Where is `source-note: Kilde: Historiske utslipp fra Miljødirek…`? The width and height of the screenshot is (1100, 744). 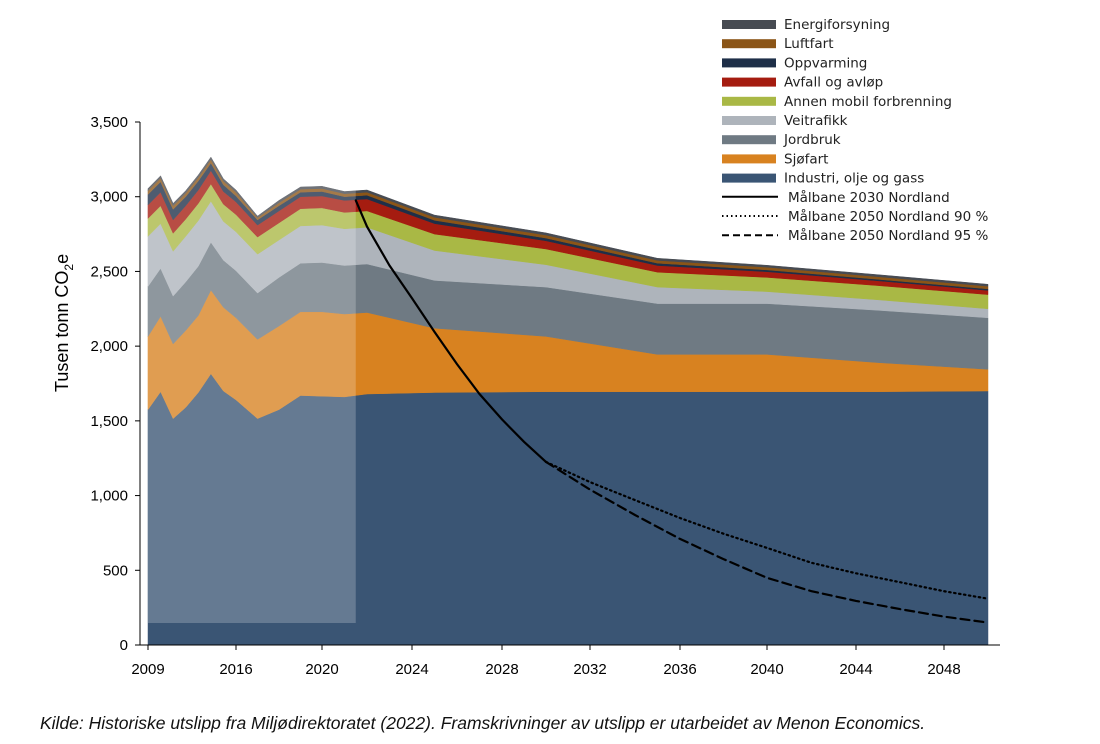 source-note: Kilde: Historiske utslipp fra Miljødirek… is located at coordinates (483, 723).